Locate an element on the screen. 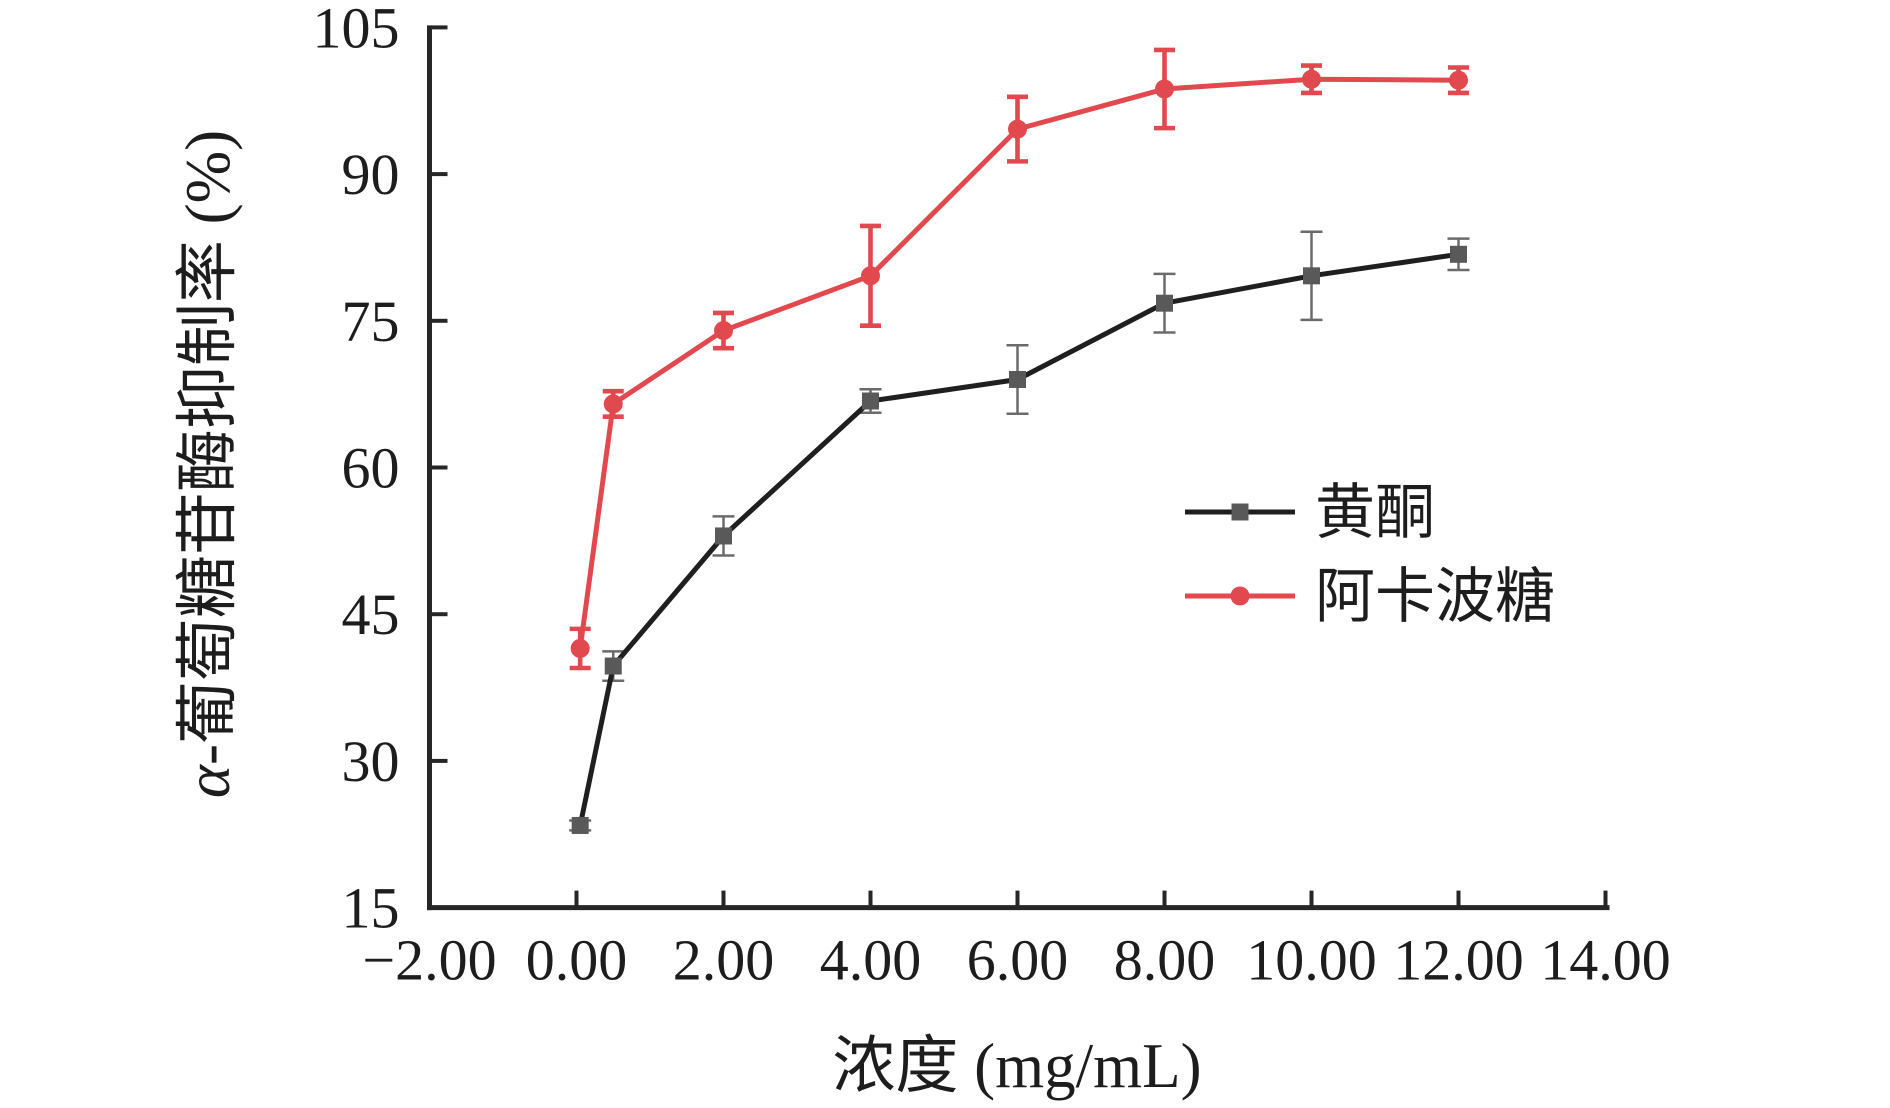  y-tick-label: 30 is located at coordinates (371, 761).